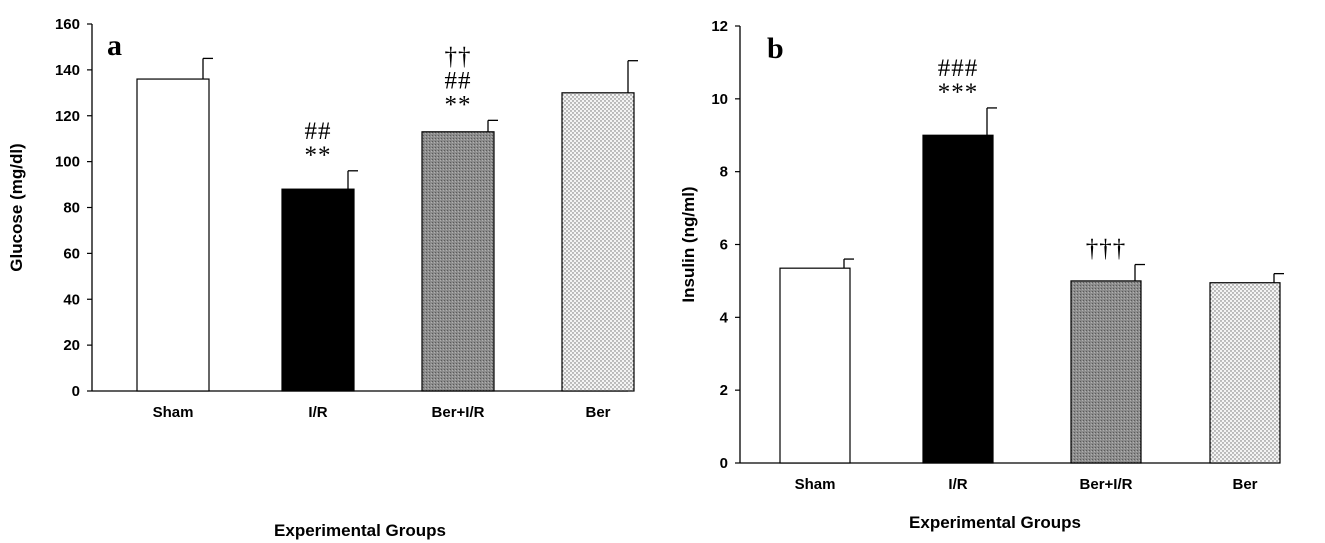 Image resolution: width=1325 pixels, height=543 pixels. I want to click on significance-label: ***, so click(958, 92).